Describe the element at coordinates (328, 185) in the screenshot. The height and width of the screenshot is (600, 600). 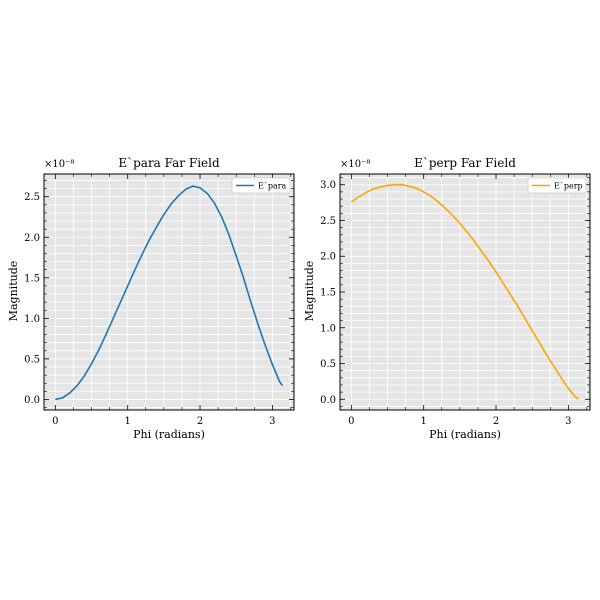
I see `y-tick-label: 3.0` at that location.